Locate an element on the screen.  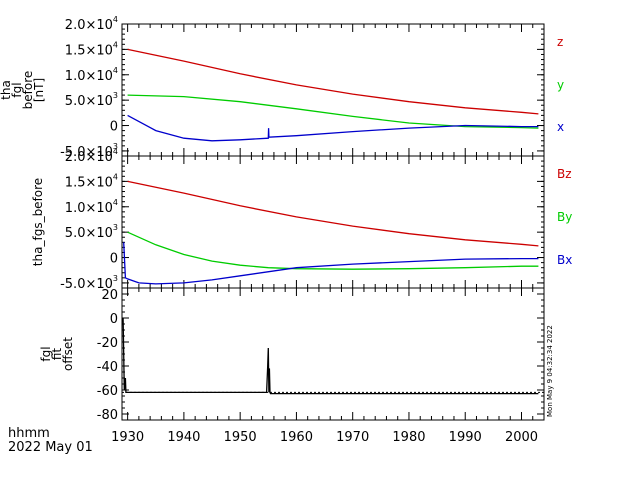
x-tick-label: 1980 is located at coordinates (408, 437).